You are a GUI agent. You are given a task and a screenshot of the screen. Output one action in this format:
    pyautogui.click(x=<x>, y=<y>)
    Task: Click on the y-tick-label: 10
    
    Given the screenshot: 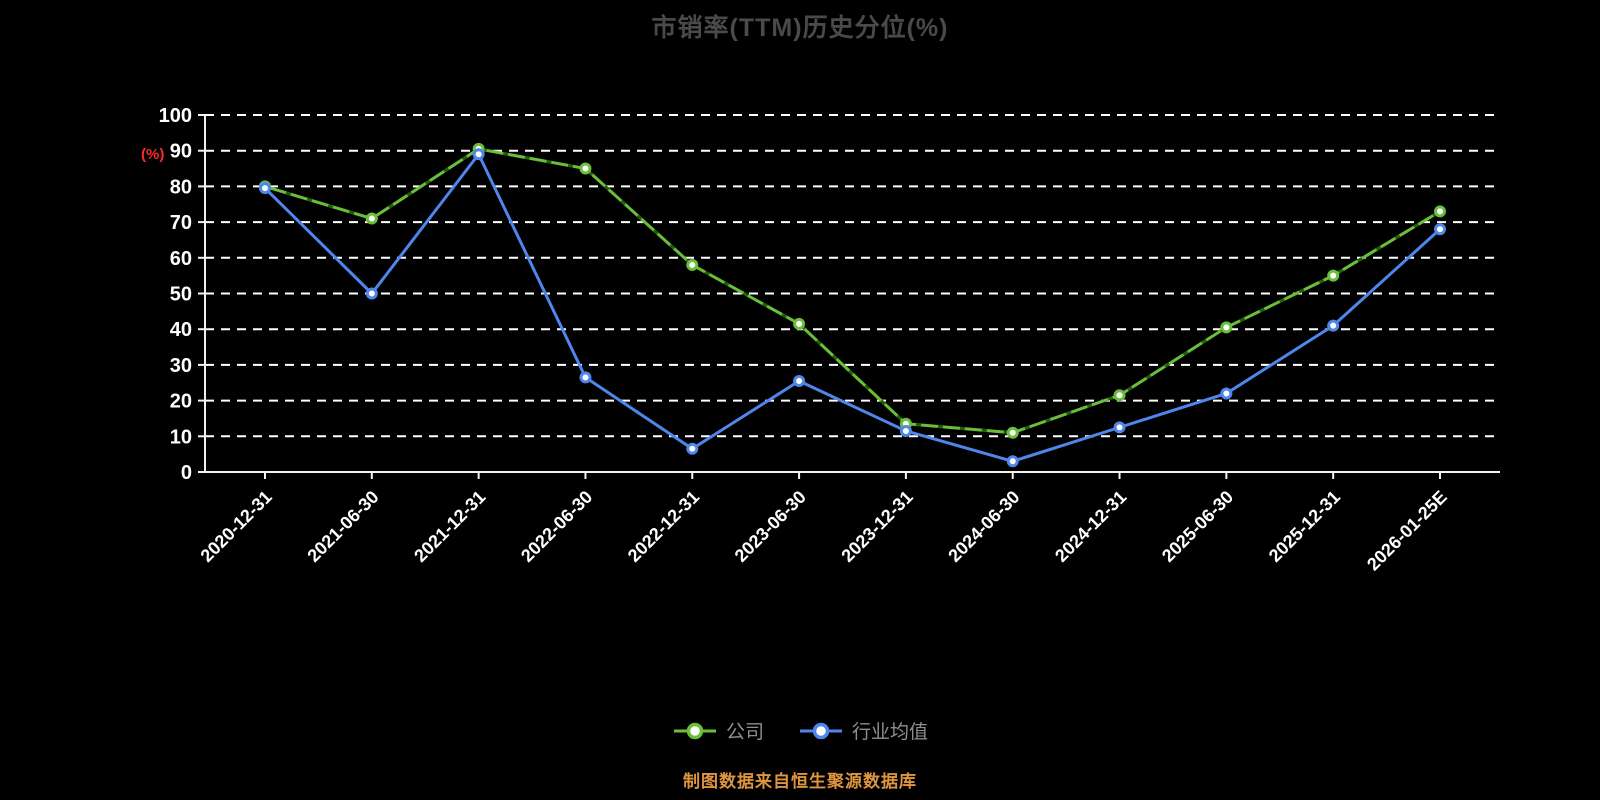 What is the action you would take?
    pyautogui.click(x=181, y=437)
    